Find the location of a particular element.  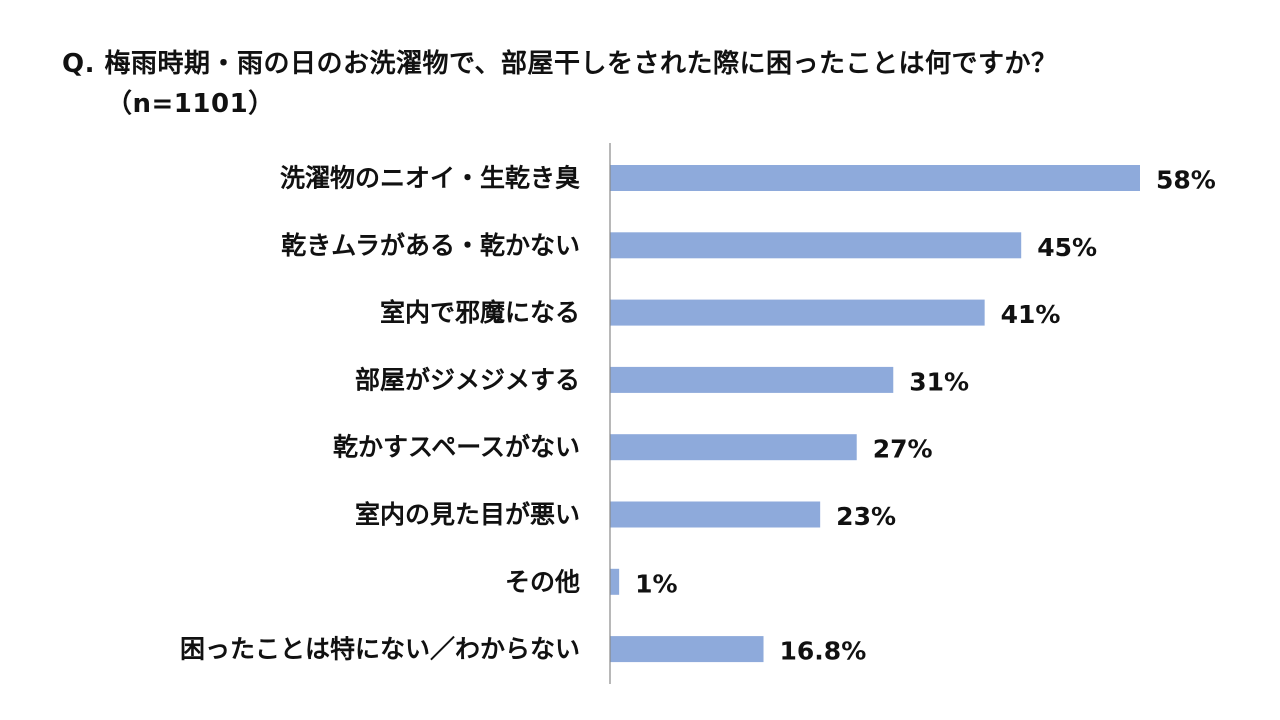

category-label: 室内で邪魔になる is located at coordinates (480, 312).